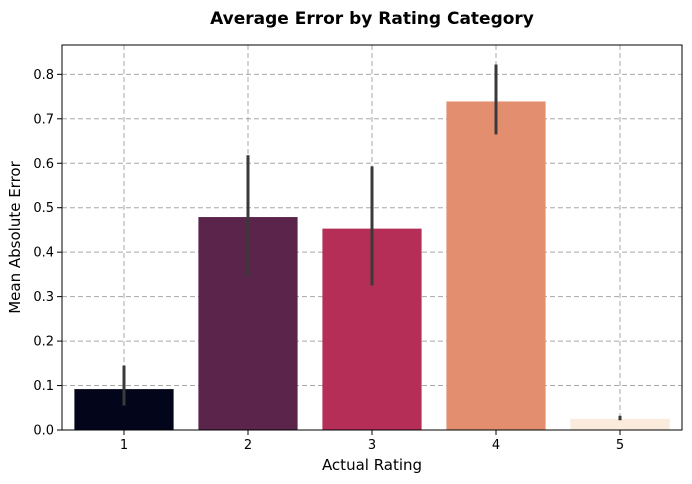  I want to click on y-tick-label: 0.5, so click(43, 208).